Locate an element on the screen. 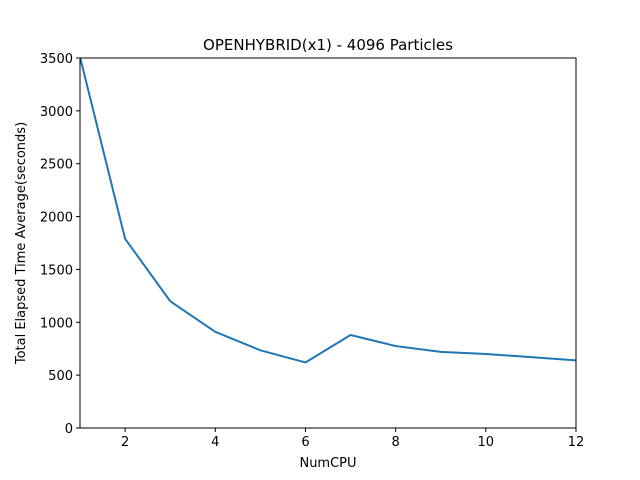 This screenshot has height=480, width=640. x-tick-label: 10 is located at coordinates (486, 442).